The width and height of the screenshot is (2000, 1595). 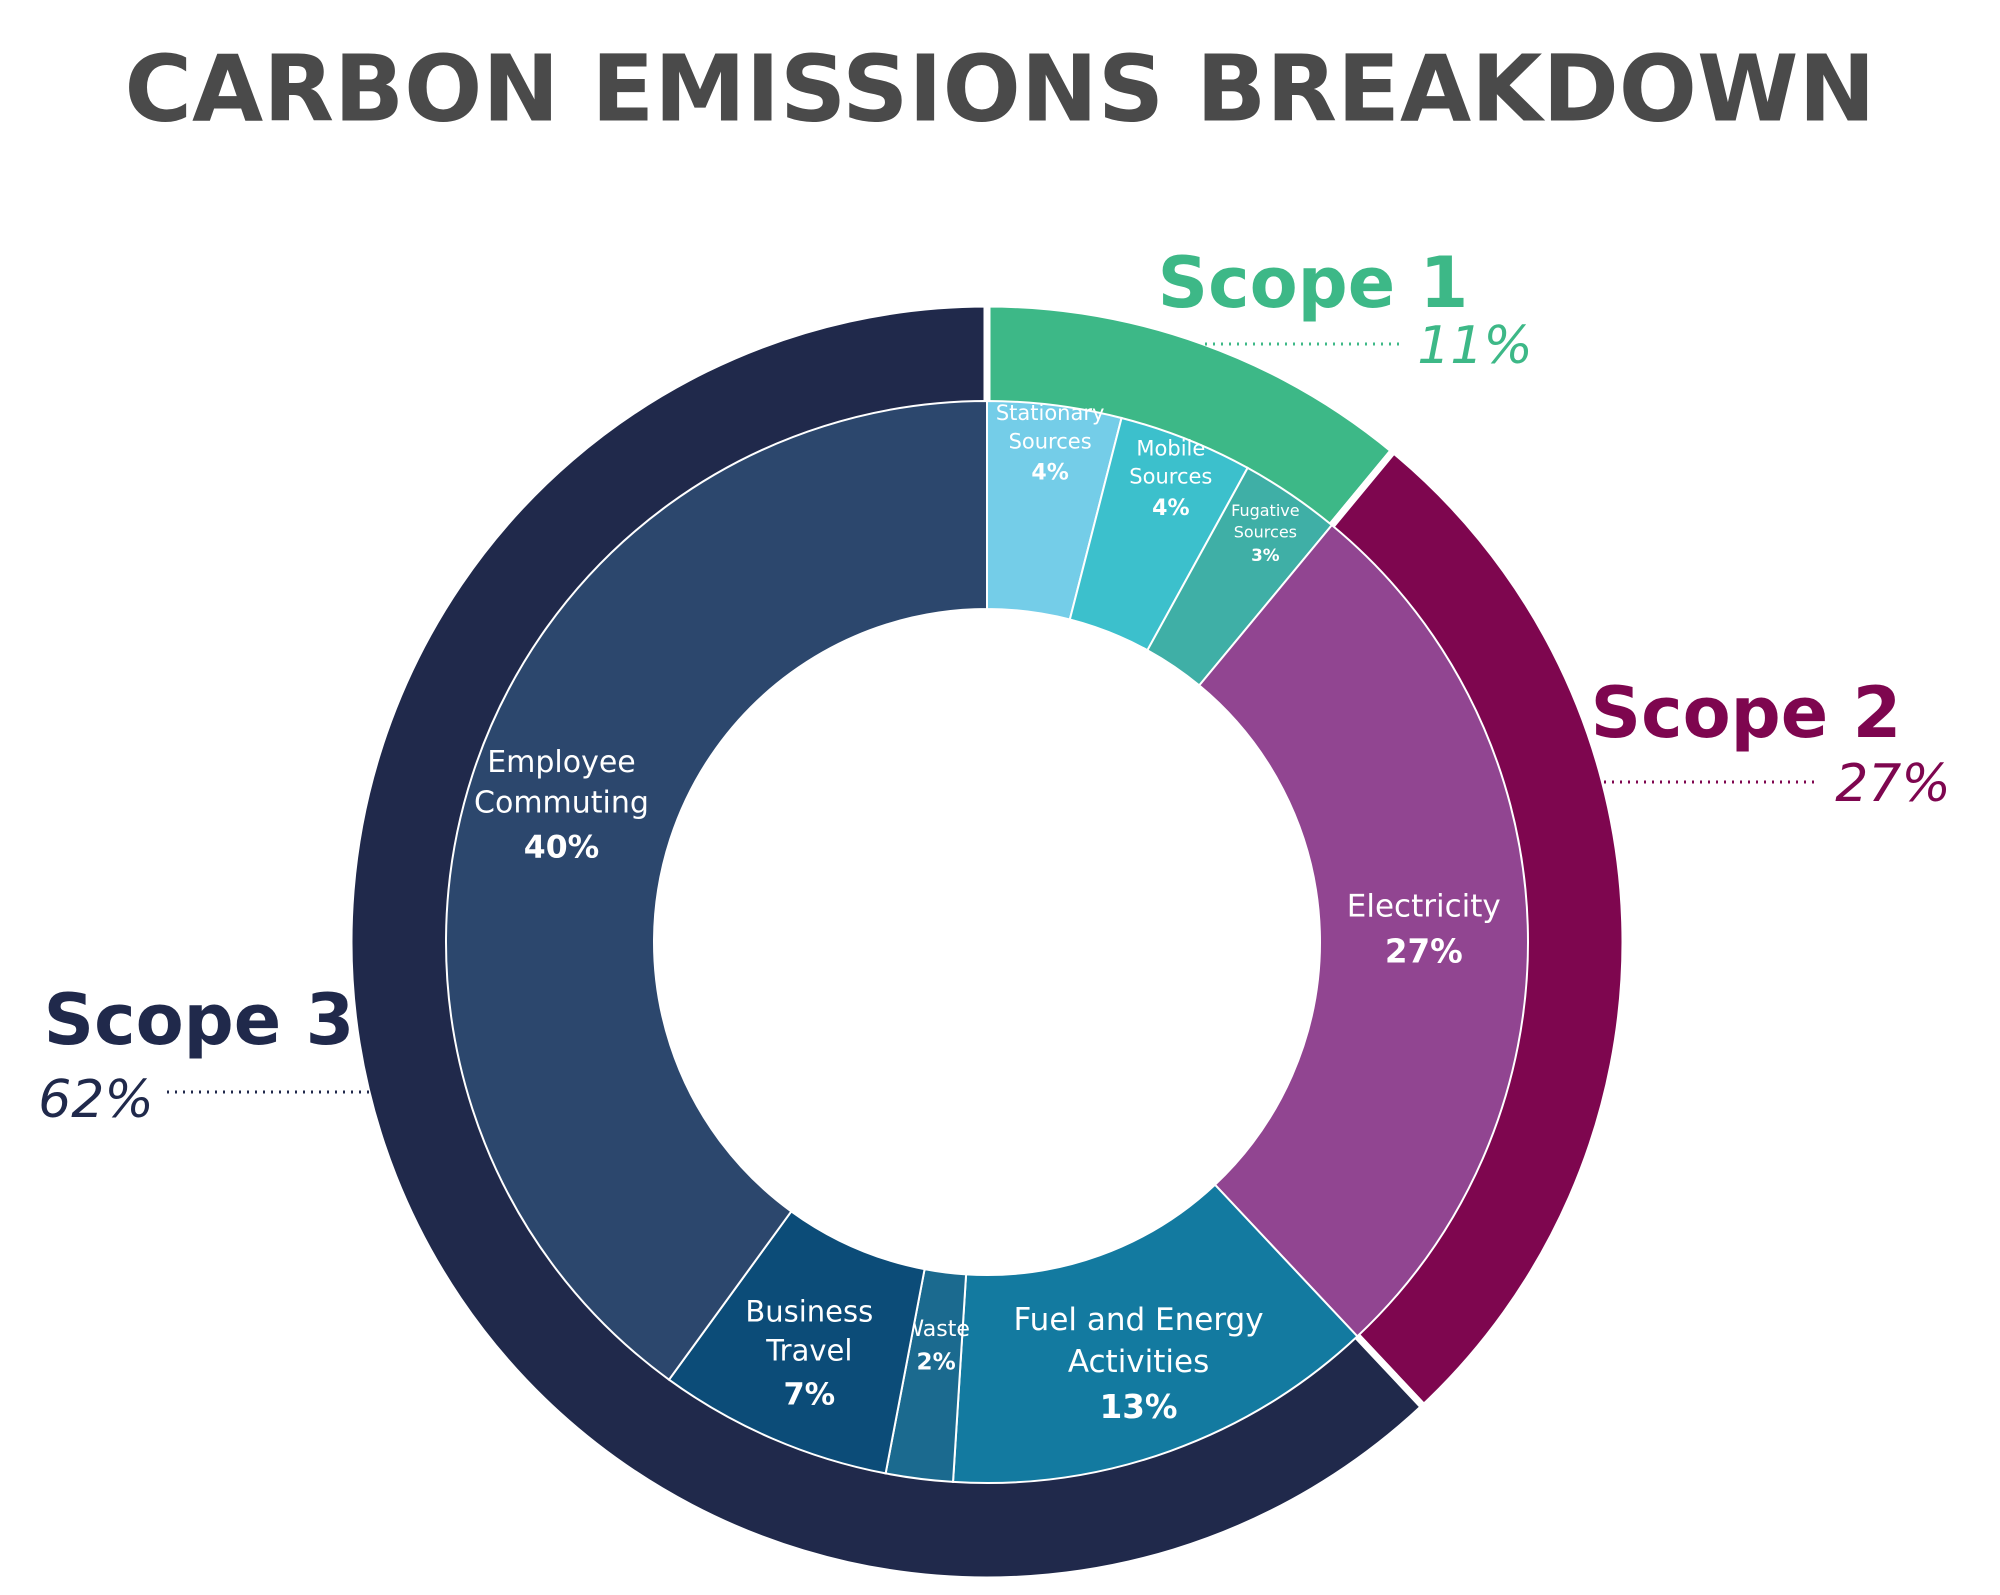 What do you see at coordinates (561, 847) in the screenshot?
I see `segment-value-label: 40%` at bounding box center [561, 847].